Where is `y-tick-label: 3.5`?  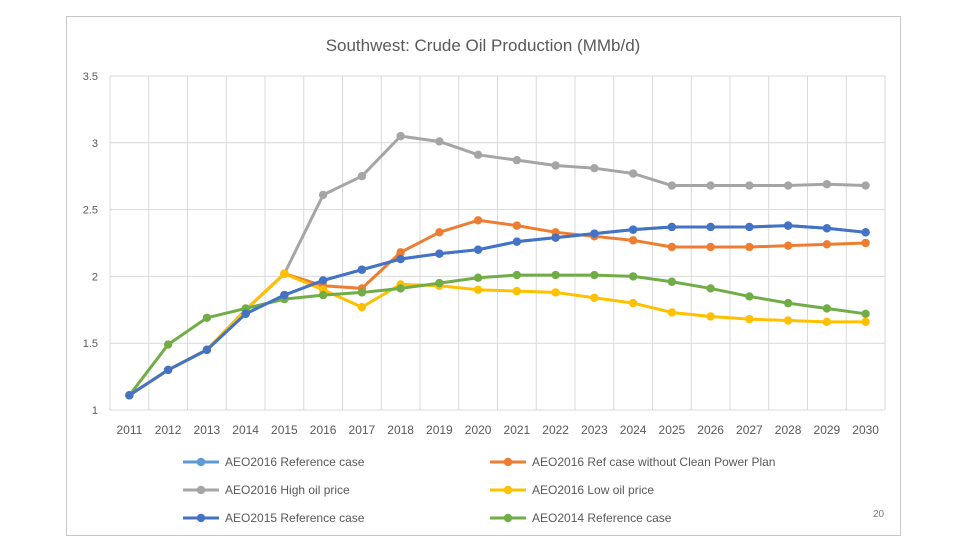
y-tick-label: 3.5 is located at coordinates (90, 77).